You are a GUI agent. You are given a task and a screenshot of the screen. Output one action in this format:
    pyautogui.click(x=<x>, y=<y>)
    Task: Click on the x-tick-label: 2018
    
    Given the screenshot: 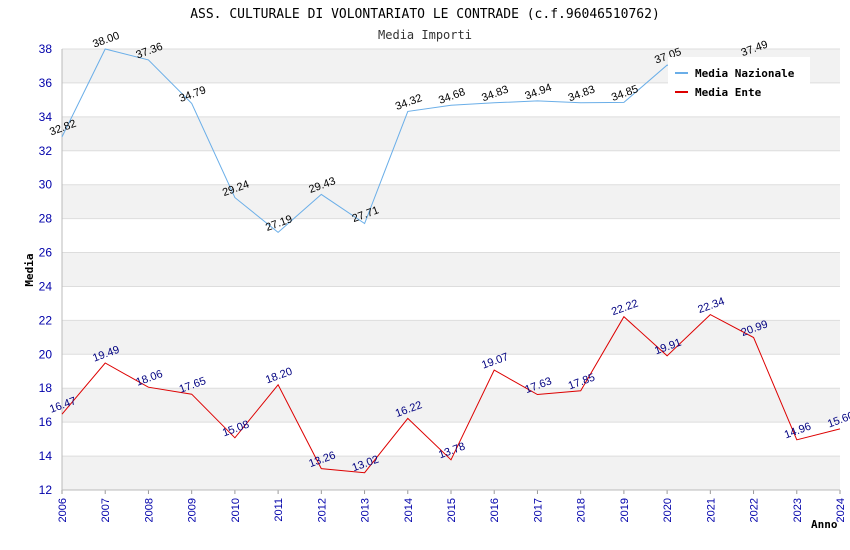 What is the action you would take?
    pyautogui.click(x=582, y=510)
    